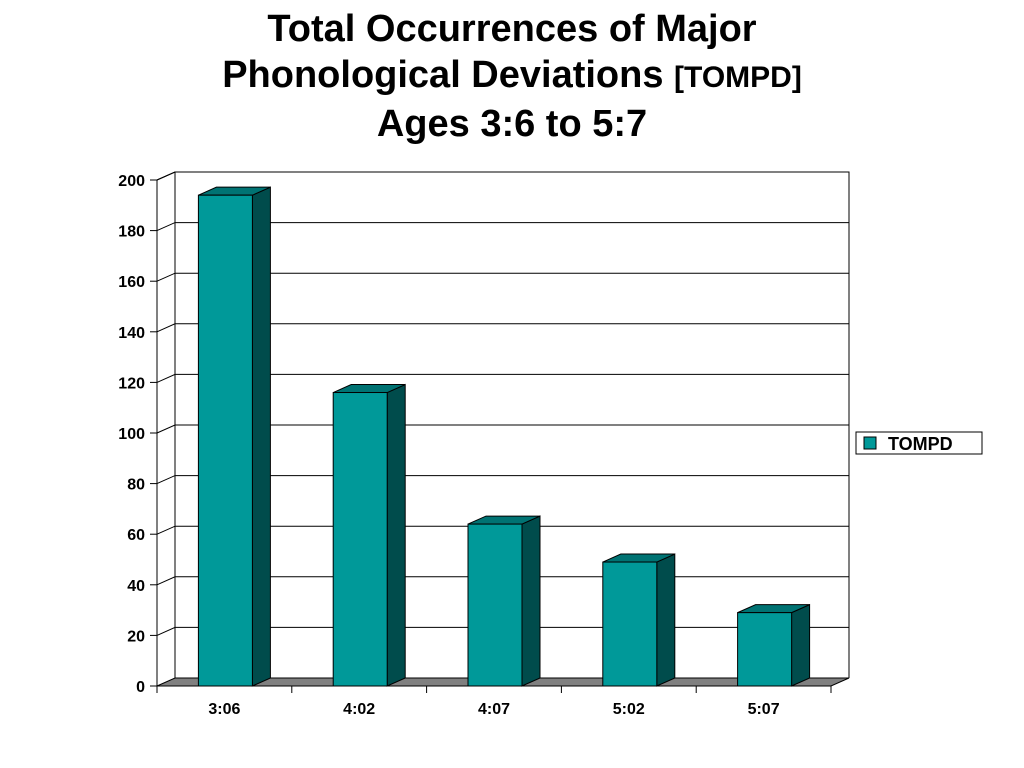 The height and width of the screenshot is (768, 1024). I want to click on x-tick-label: 4:02, so click(359, 709).